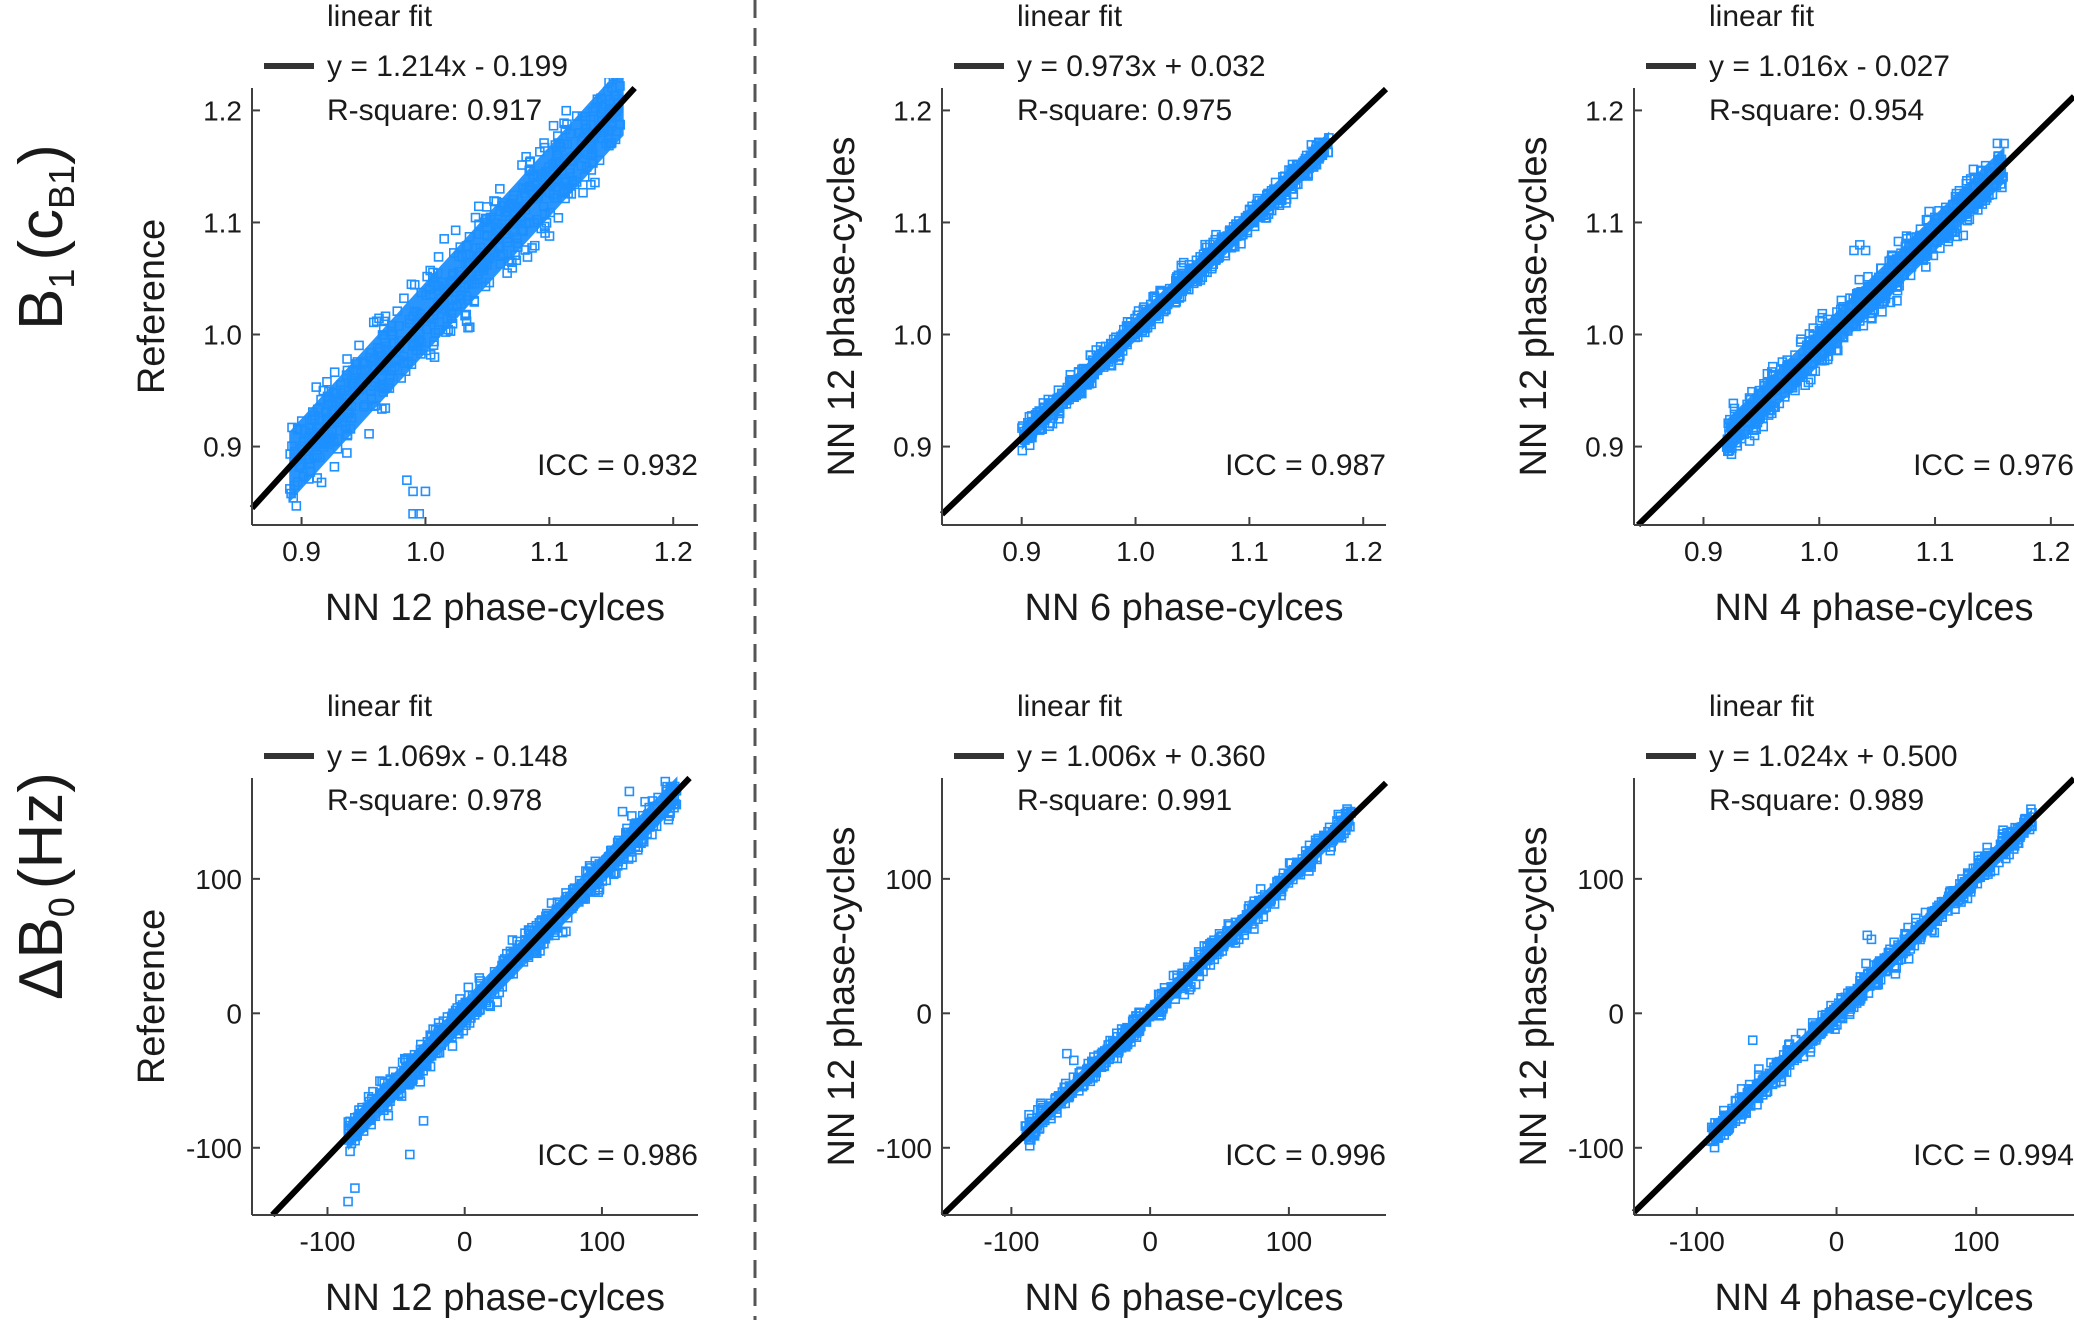 This screenshot has width=2074, height=1320. I want to click on x-tick-label: 1.2, so click(1363, 551).